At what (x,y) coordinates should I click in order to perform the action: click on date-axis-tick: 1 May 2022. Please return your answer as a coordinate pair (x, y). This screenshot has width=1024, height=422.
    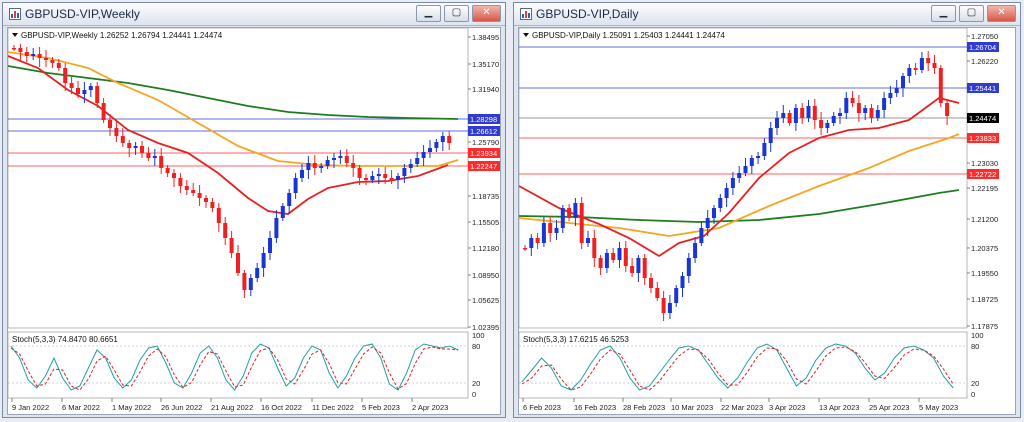
    Looking at the image, I should click on (131, 407).